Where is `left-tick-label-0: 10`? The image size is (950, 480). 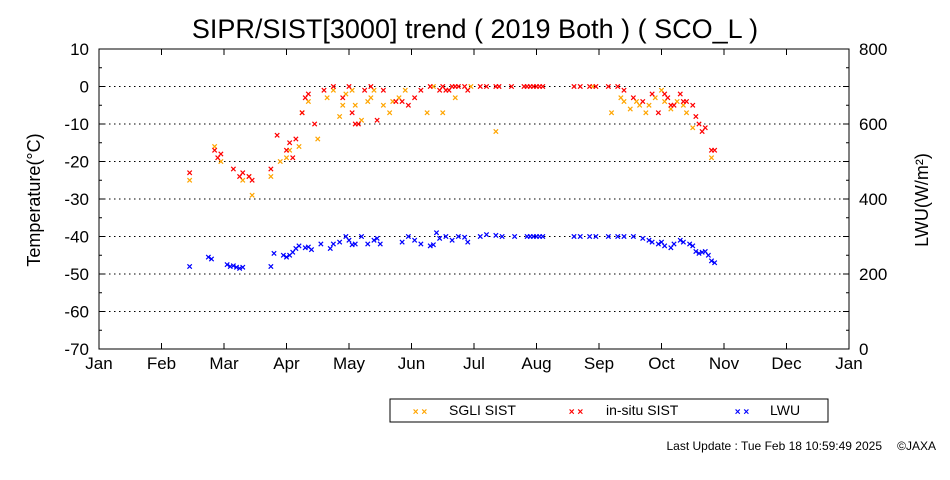 left-tick-label-0: 10 is located at coordinates (79, 49).